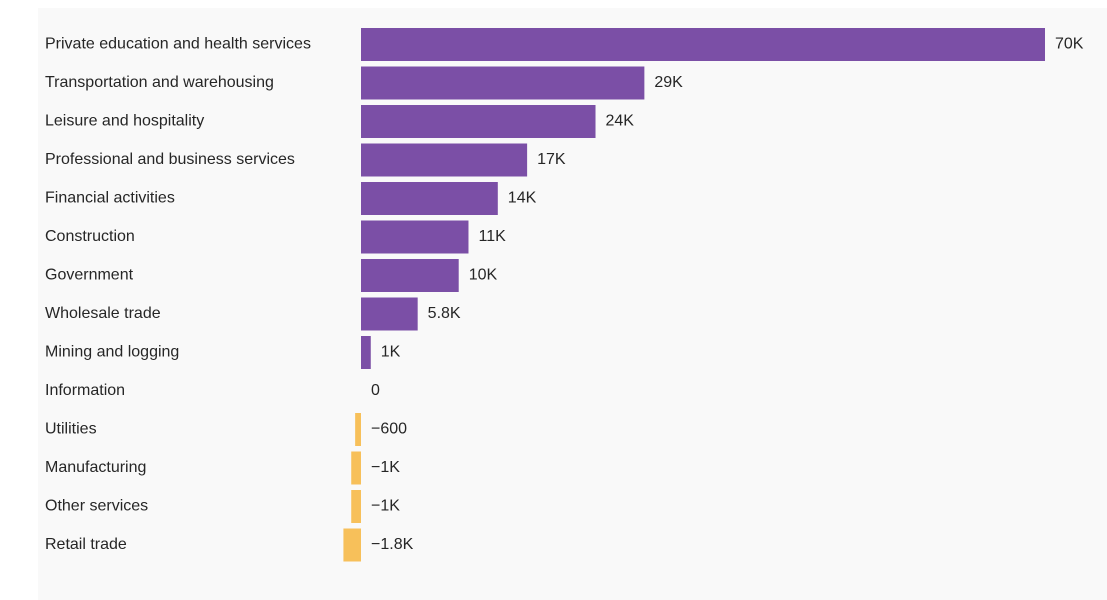 The image size is (1107, 600). Describe the element at coordinates (620, 121) in the screenshot. I see `value-label: 24K` at that location.